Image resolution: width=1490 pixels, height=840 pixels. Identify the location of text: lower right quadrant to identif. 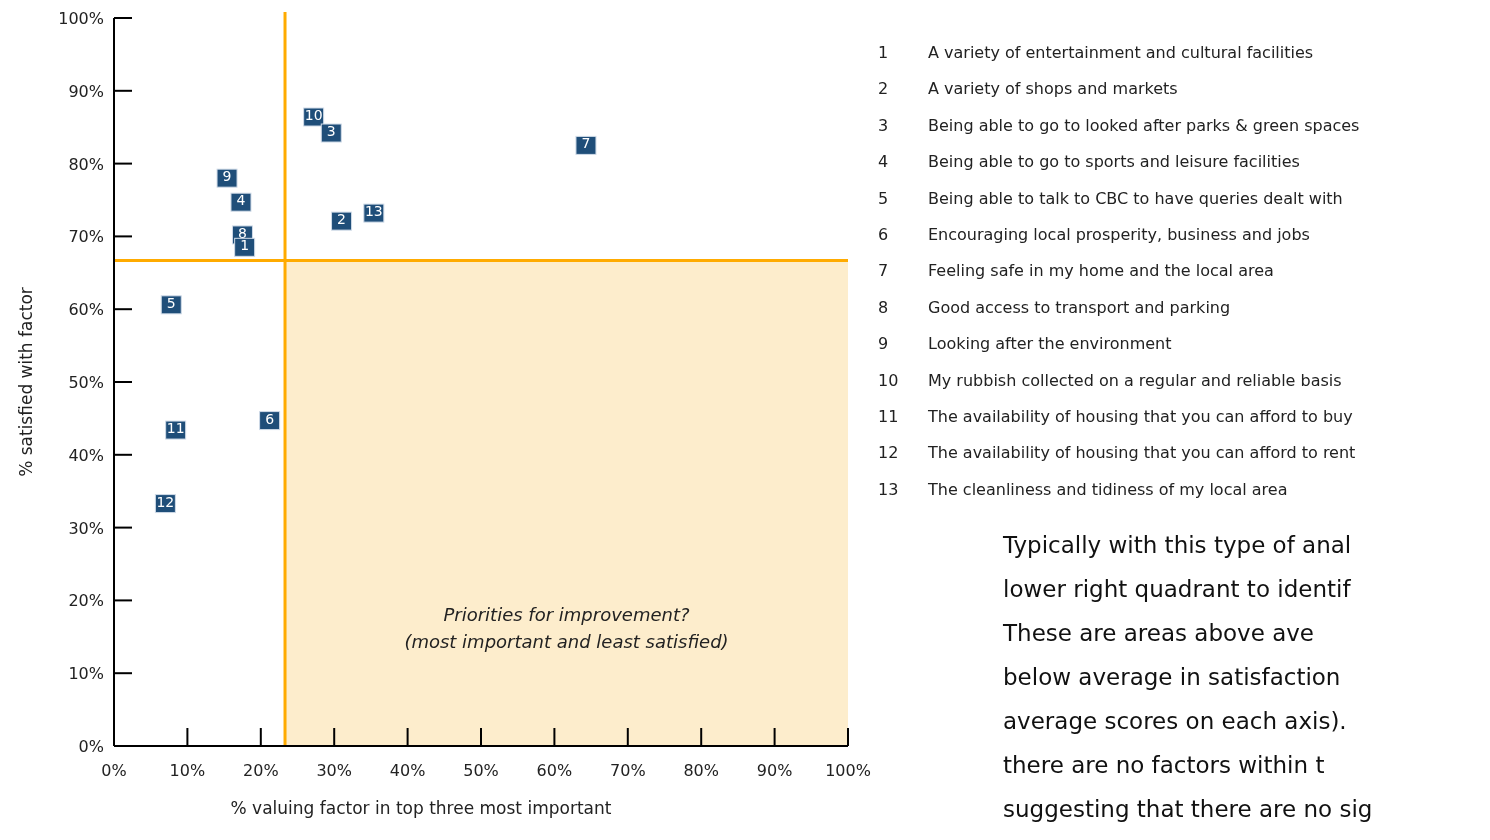
(1177, 589).